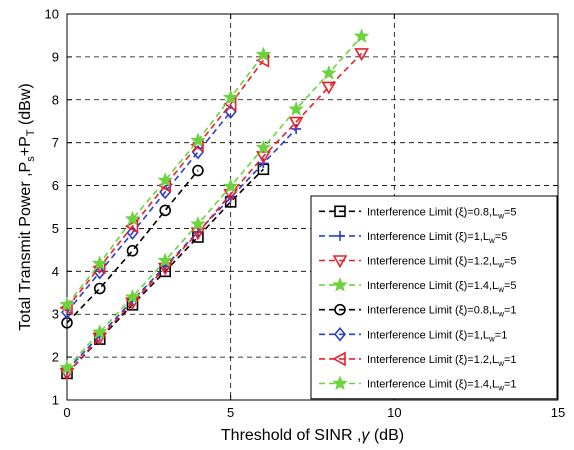 This screenshot has width=574, height=450. I want to click on y-axis-label-unit: (dBw), so click(25, 106).